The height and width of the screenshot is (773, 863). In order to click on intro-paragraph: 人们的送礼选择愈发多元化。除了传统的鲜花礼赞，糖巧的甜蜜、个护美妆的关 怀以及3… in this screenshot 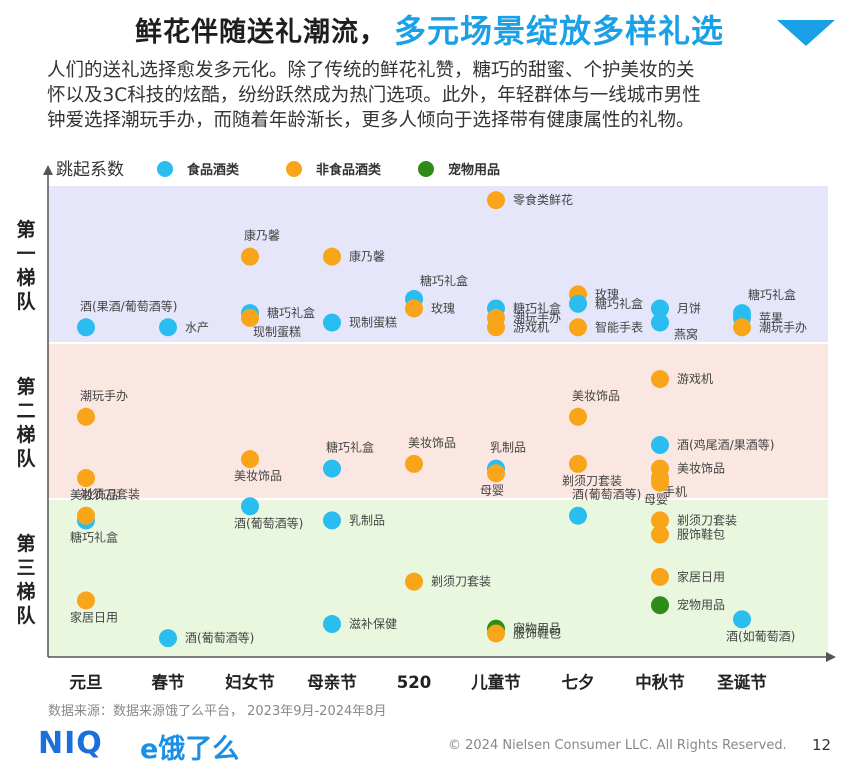, I will do `click(442, 95)`.